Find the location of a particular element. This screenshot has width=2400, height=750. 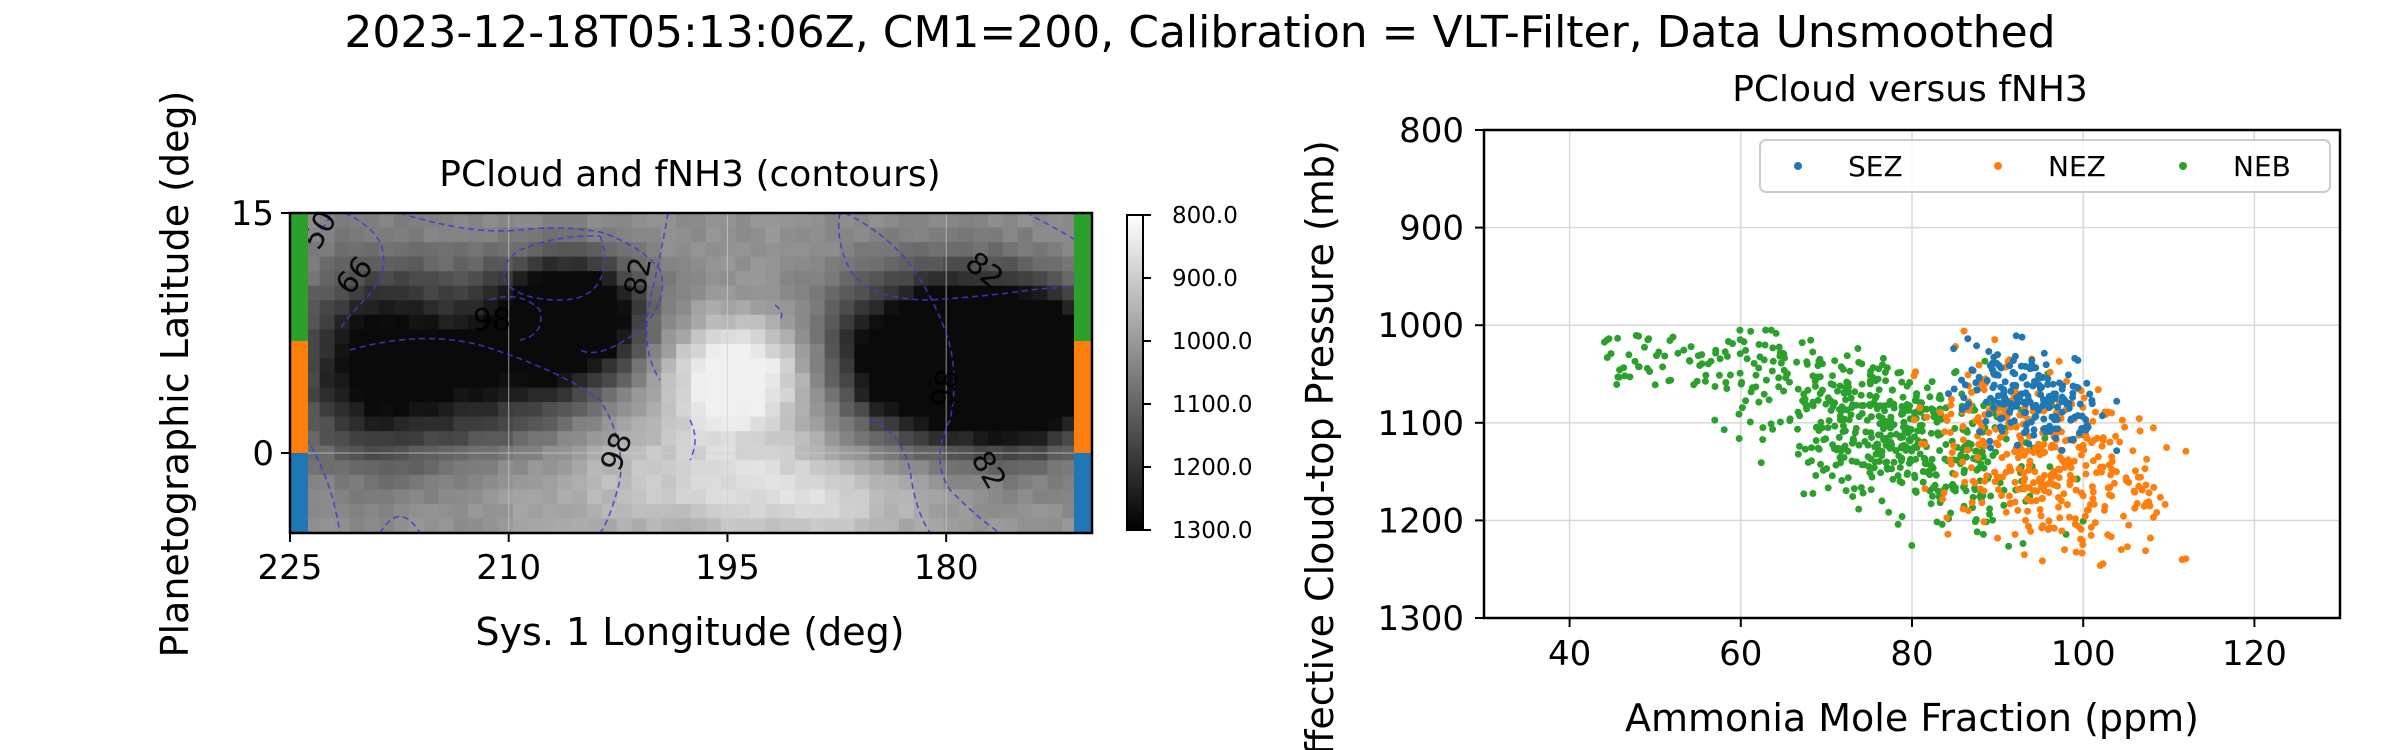

scatter-x-tick-label: 120 is located at coordinates (2254, 654).